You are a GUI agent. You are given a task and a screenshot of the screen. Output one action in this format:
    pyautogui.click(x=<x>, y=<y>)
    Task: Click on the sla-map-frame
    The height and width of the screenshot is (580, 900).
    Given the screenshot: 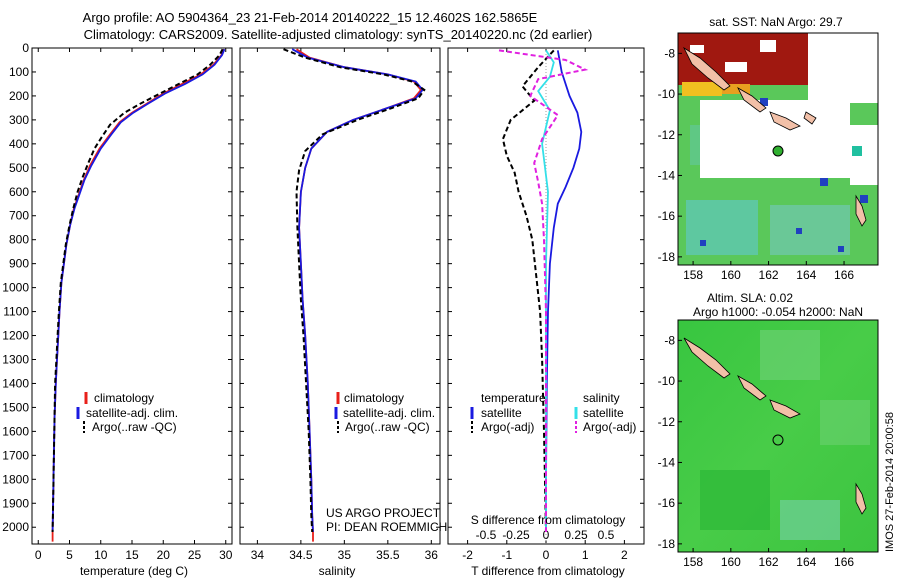 What is the action you would take?
    pyautogui.click(x=778, y=436)
    